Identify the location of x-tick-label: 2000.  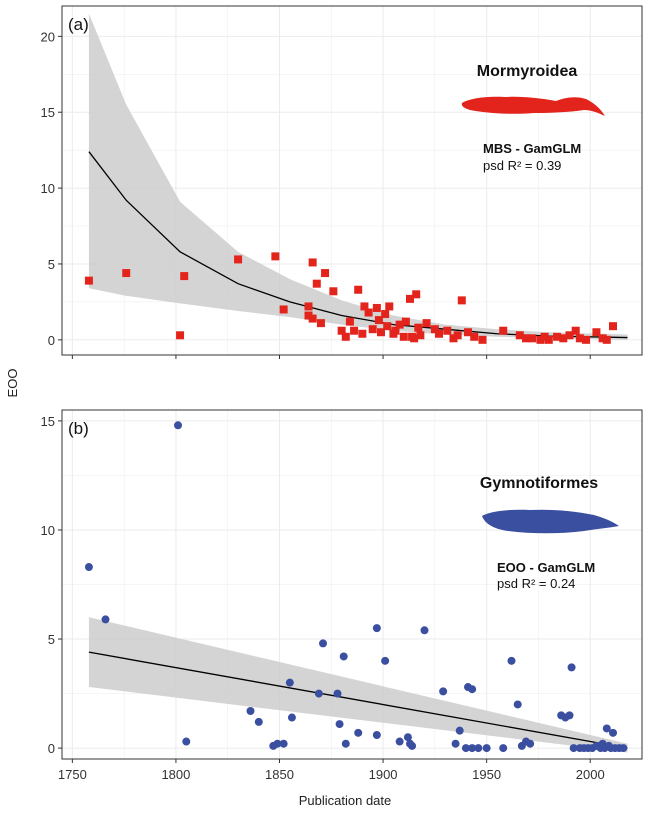
(590, 774).